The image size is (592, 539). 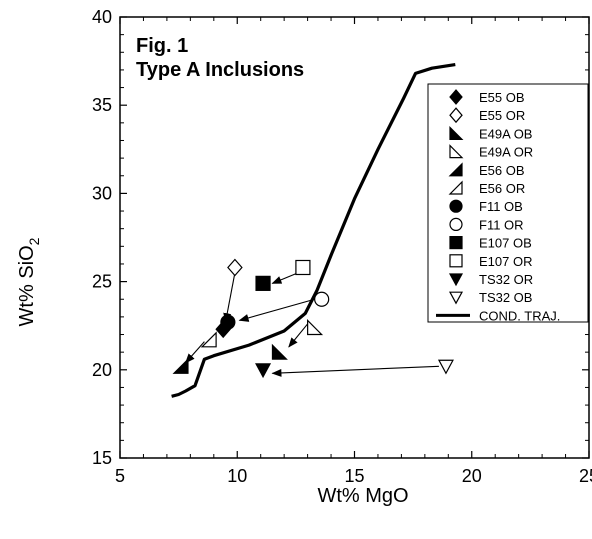 What do you see at coordinates (519, 315) in the screenshot?
I see `legend-label: COND. TRAJ.` at bounding box center [519, 315].